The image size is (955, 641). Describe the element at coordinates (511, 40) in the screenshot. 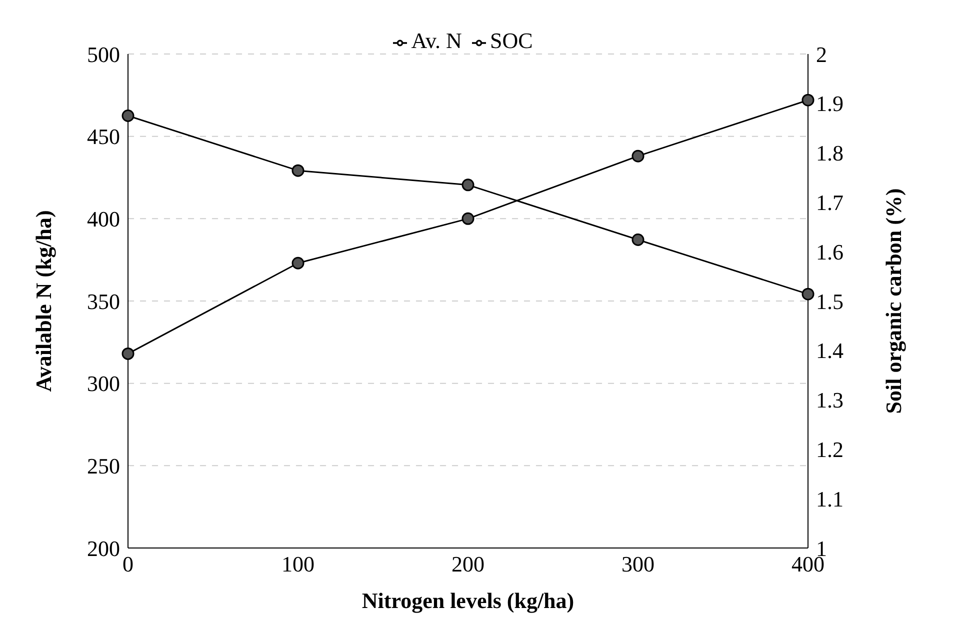

I see `legend-label: SOC` at that location.